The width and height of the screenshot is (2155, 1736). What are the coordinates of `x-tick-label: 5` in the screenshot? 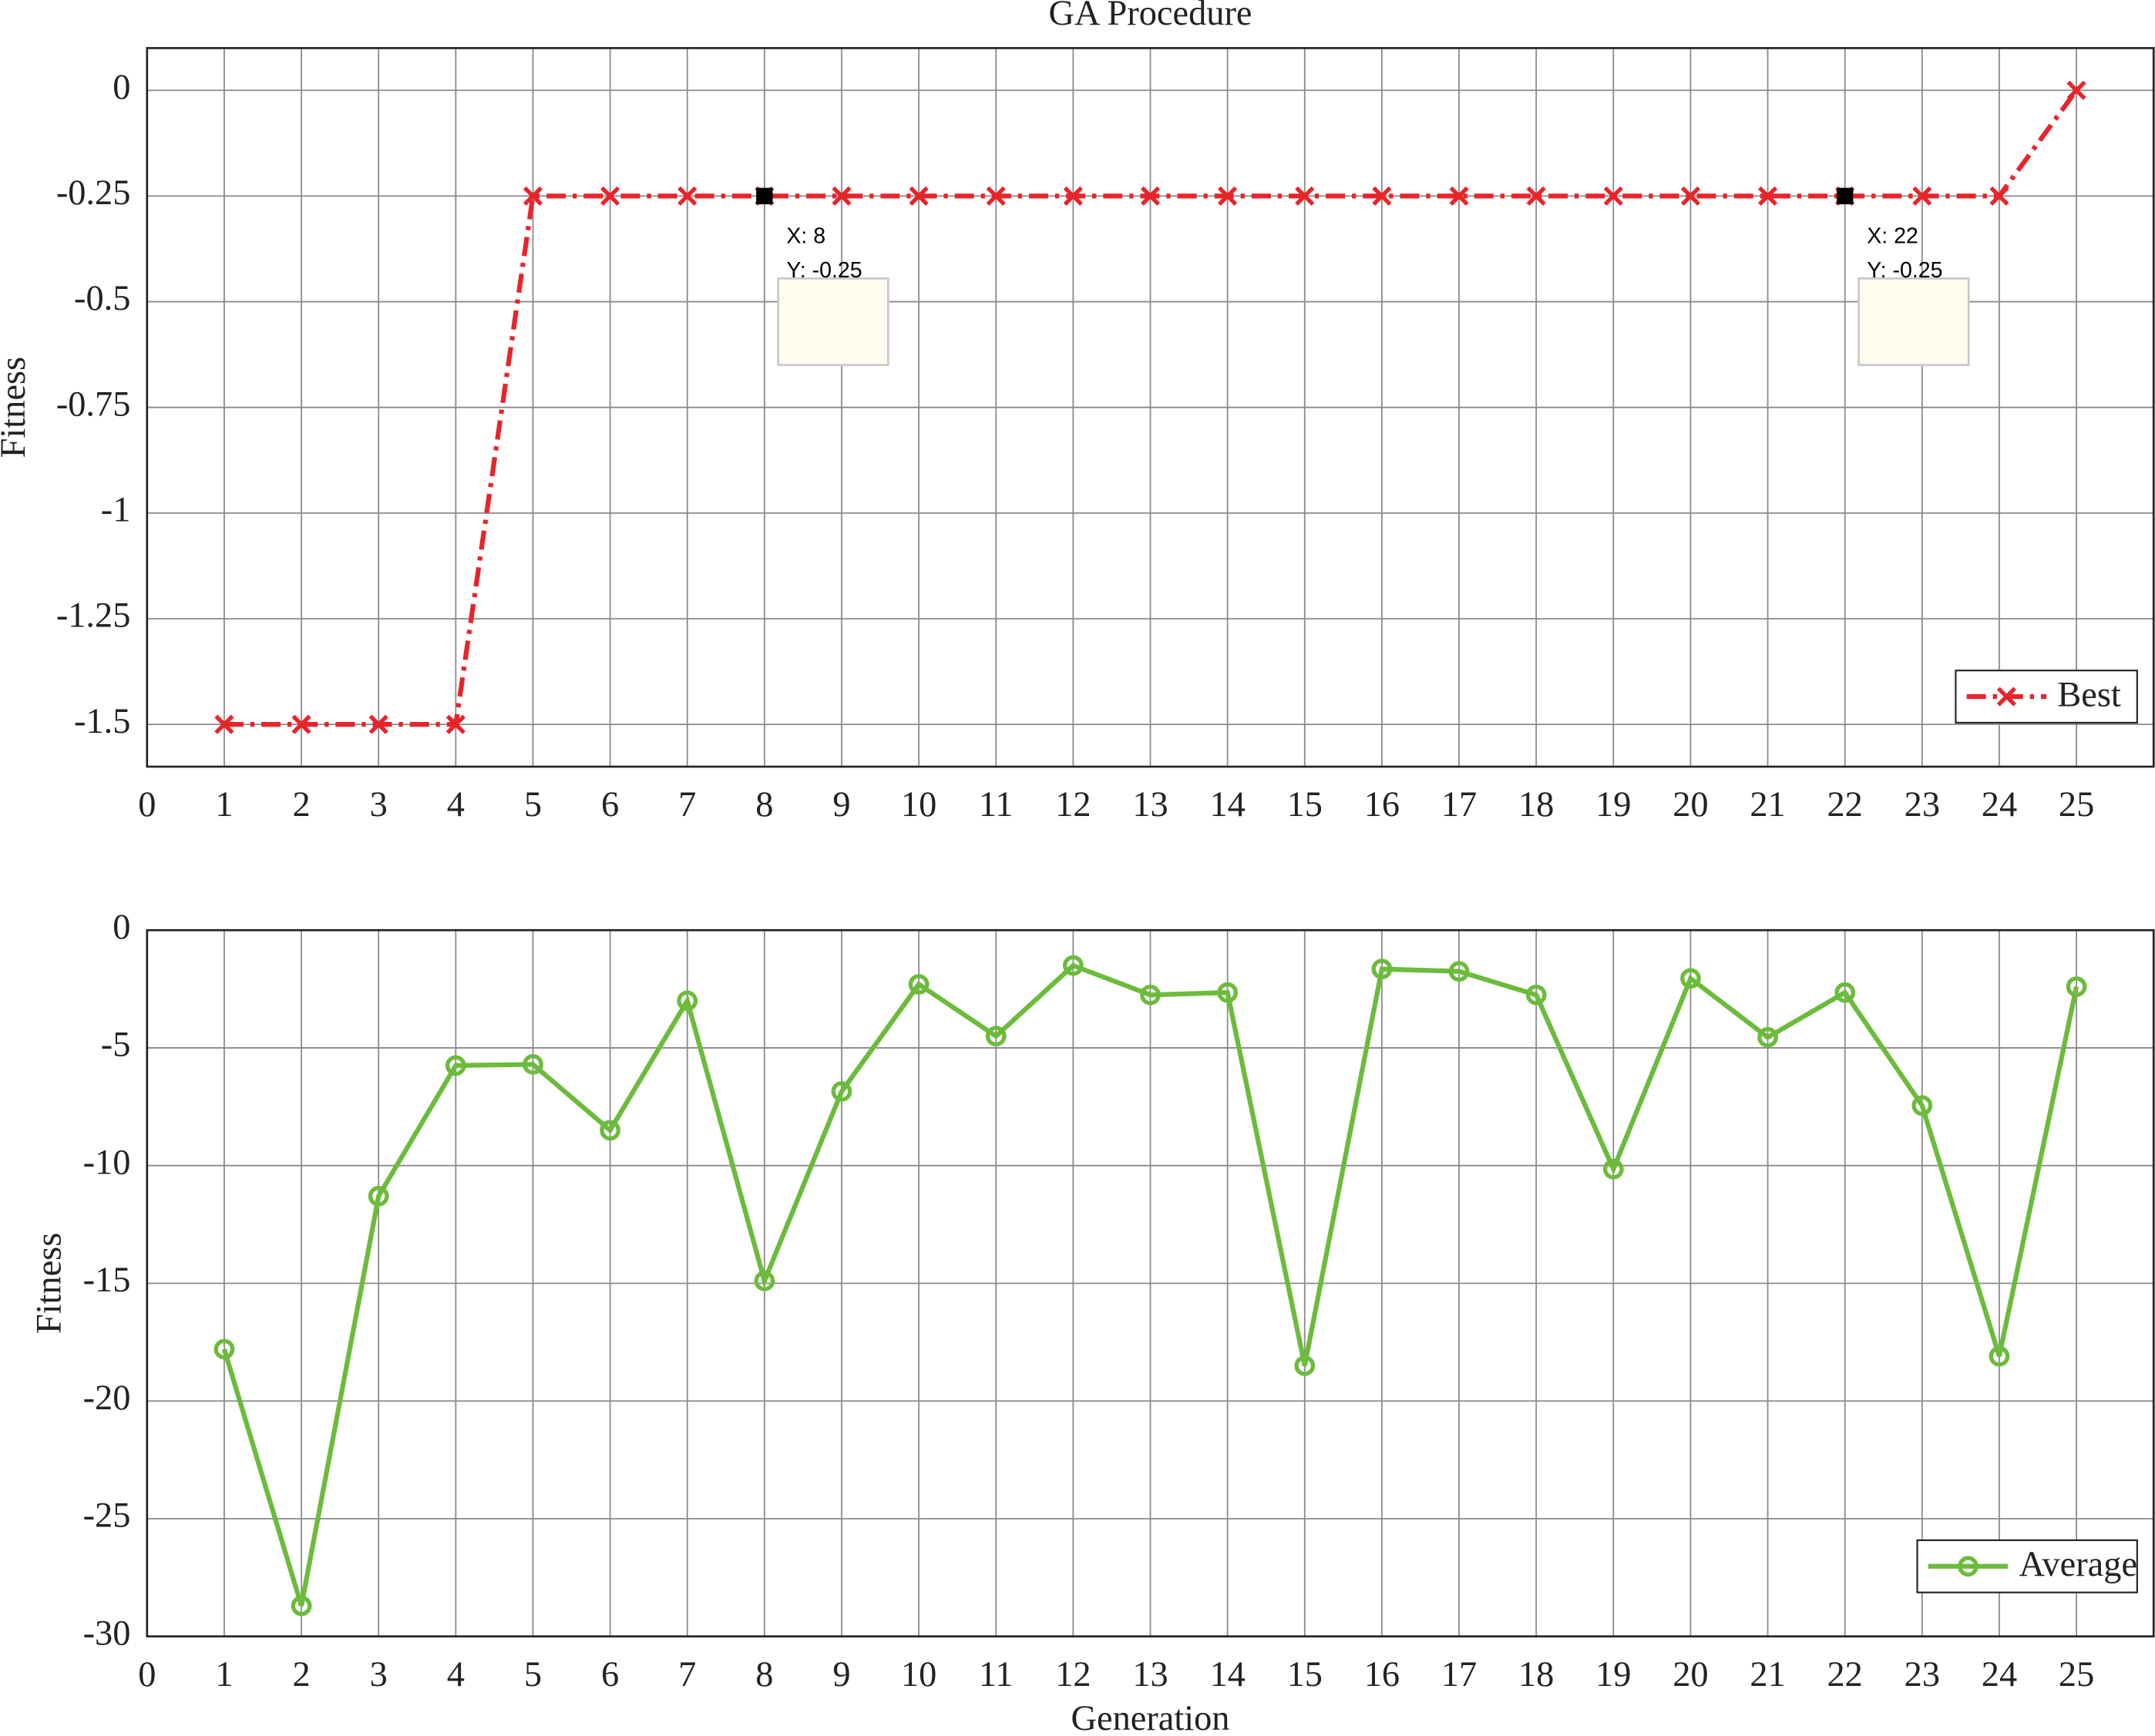 It's located at (533, 804).